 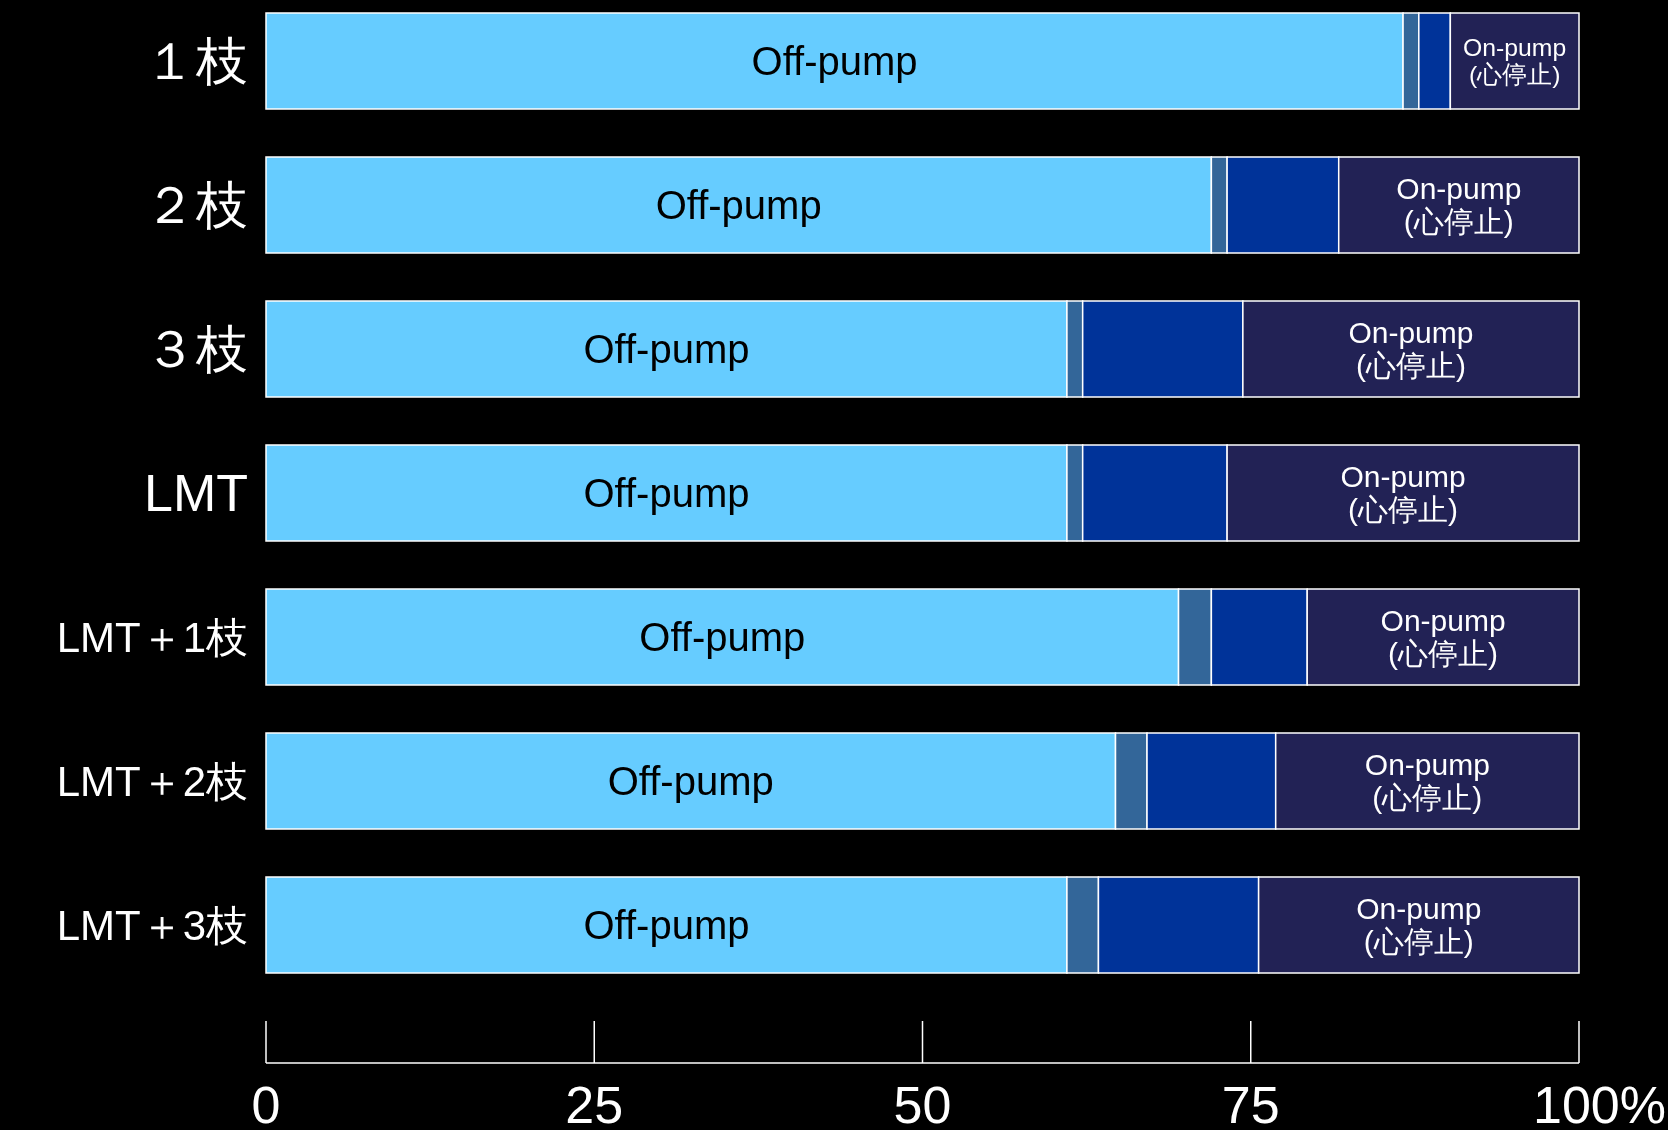 What do you see at coordinates (266, 1103) in the screenshot?
I see `x-tick-label: 0` at bounding box center [266, 1103].